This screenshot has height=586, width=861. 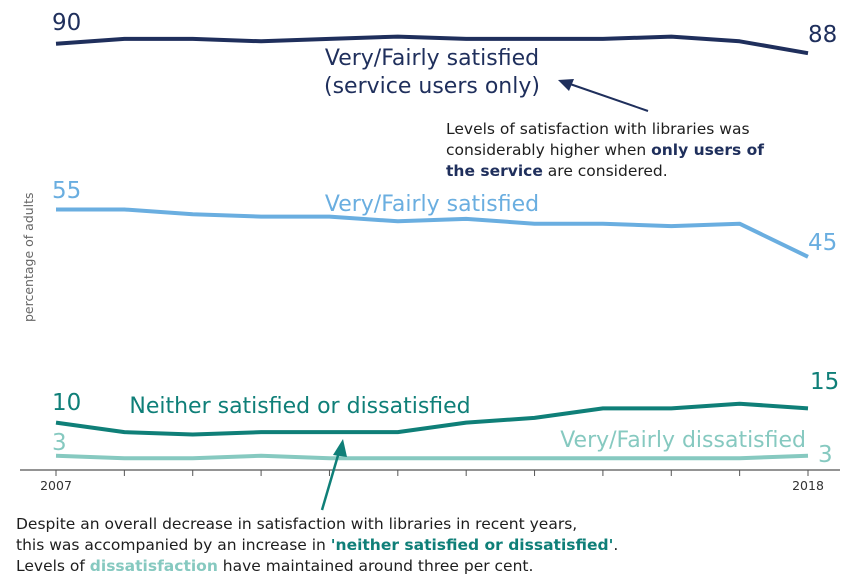 I want to click on bottom-note-line2-strong: 'neither satisfied or dissatisfied', so click(x=472, y=545).